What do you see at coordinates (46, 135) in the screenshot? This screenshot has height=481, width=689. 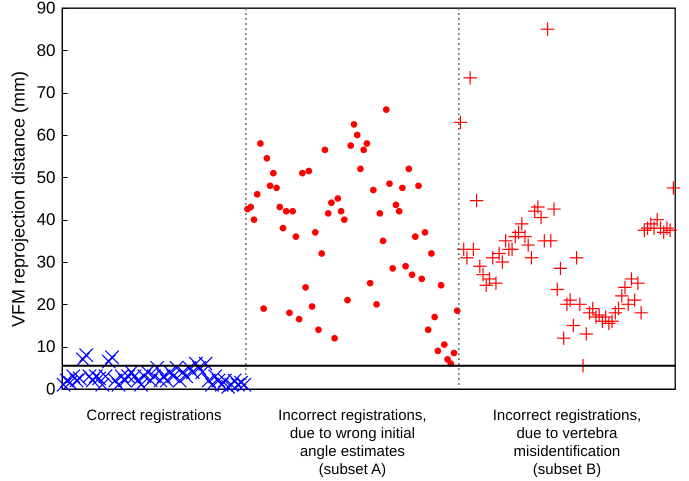 I see `y-tick-label: 60` at bounding box center [46, 135].